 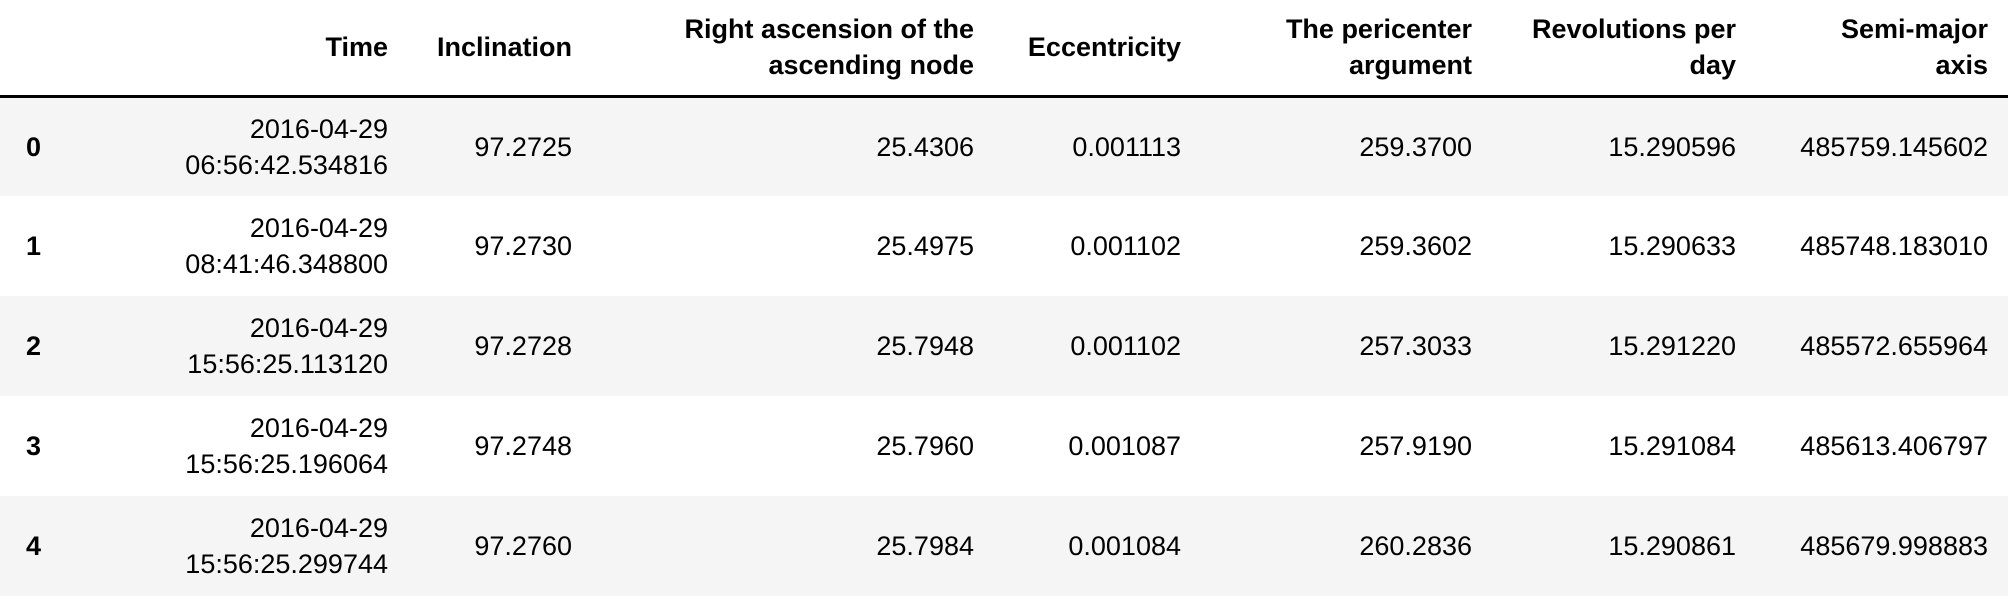 I want to click on cell-time: 2016-04-29 08:41:46.348800, so click(x=286, y=246).